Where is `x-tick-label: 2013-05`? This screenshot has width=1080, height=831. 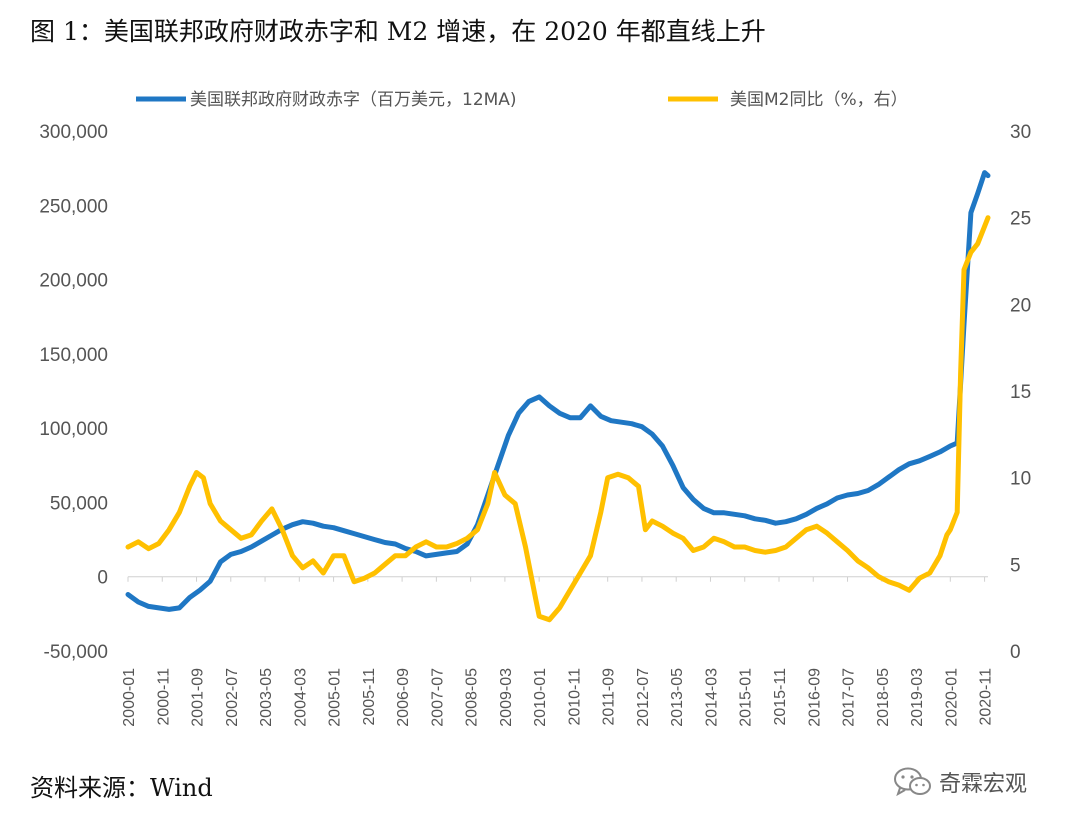 x-tick-label: 2013-05 is located at coordinates (677, 697).